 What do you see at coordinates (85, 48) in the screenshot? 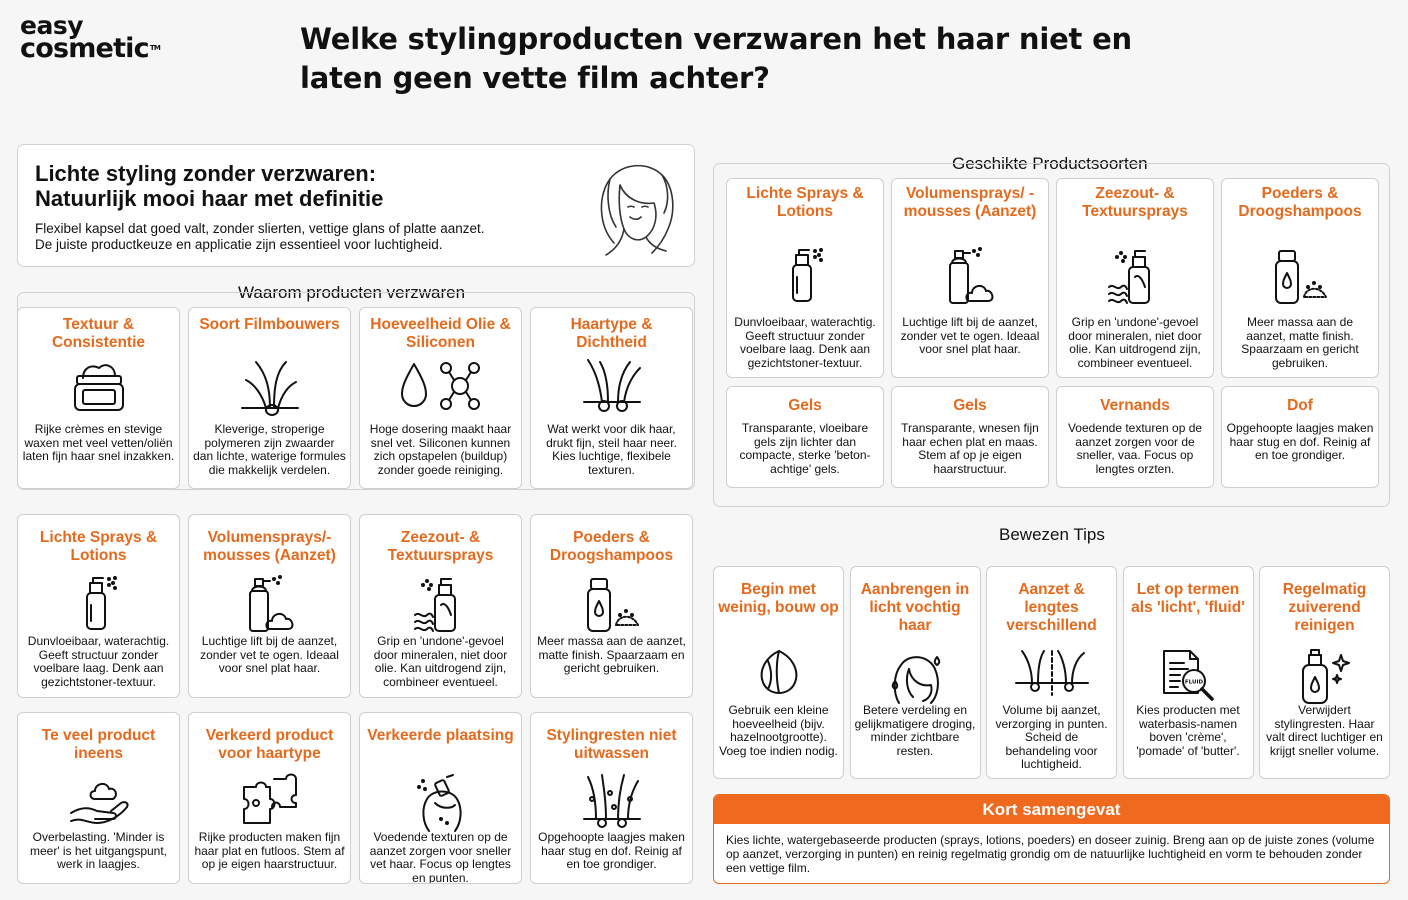
I see `brand-line2: cosmetic` at bounding box center [85, 48].